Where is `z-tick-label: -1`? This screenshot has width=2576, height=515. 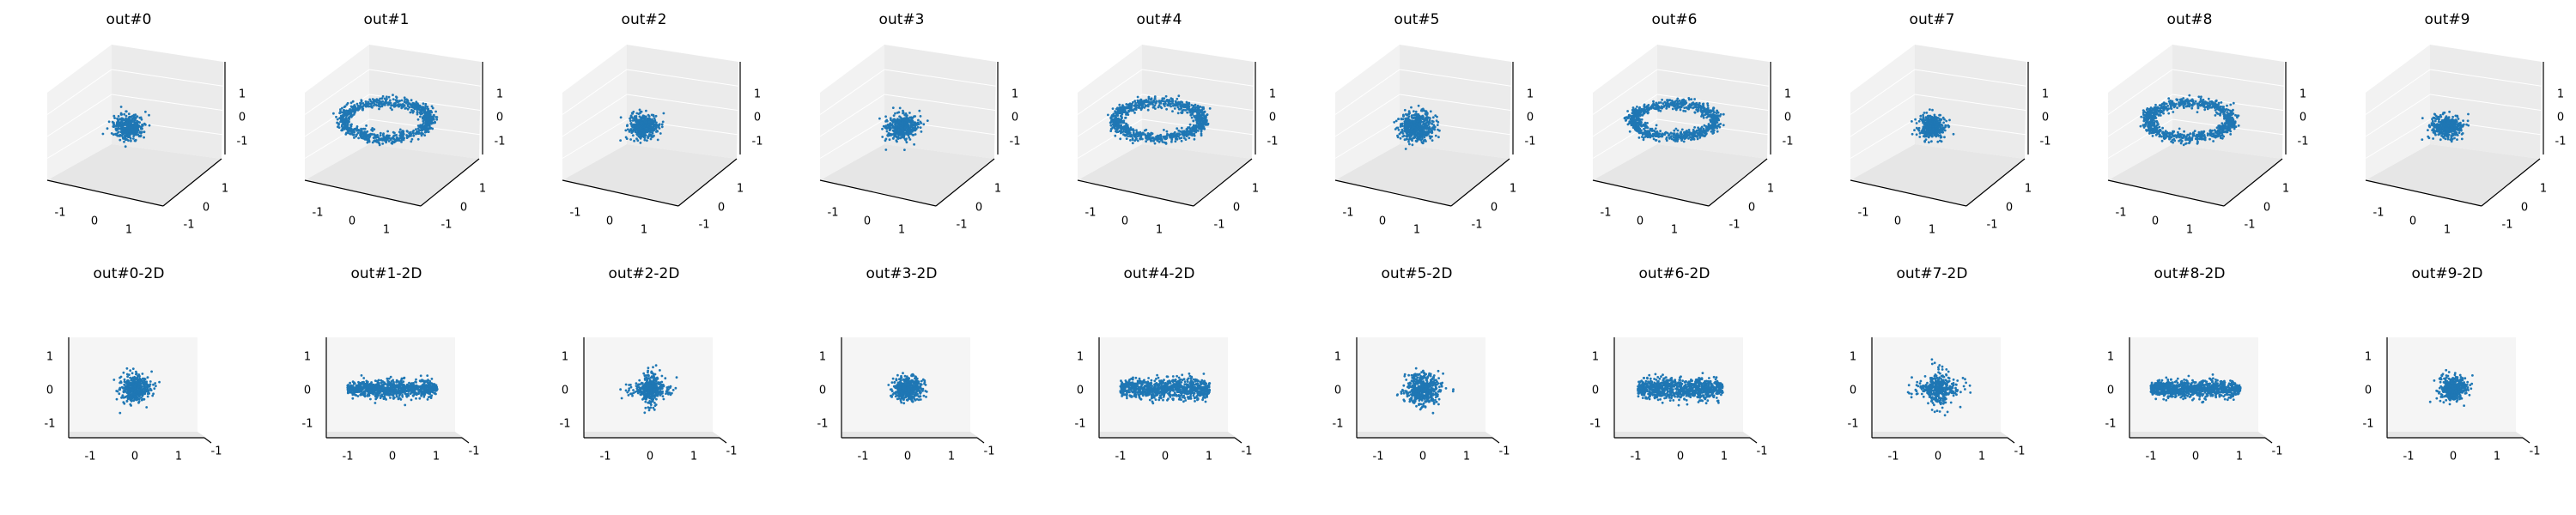 z-tick-label: -1 is located at coordinates (1016, 142).